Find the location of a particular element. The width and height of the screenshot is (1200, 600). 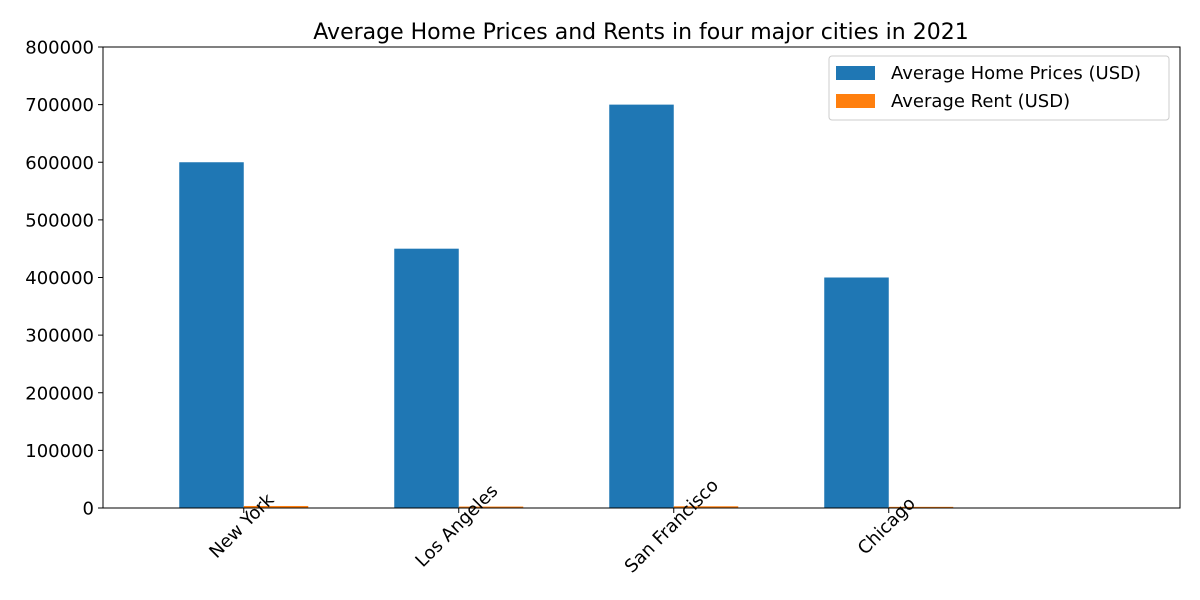

y-tick-label: 500000 is located at coordinates (59, 220).